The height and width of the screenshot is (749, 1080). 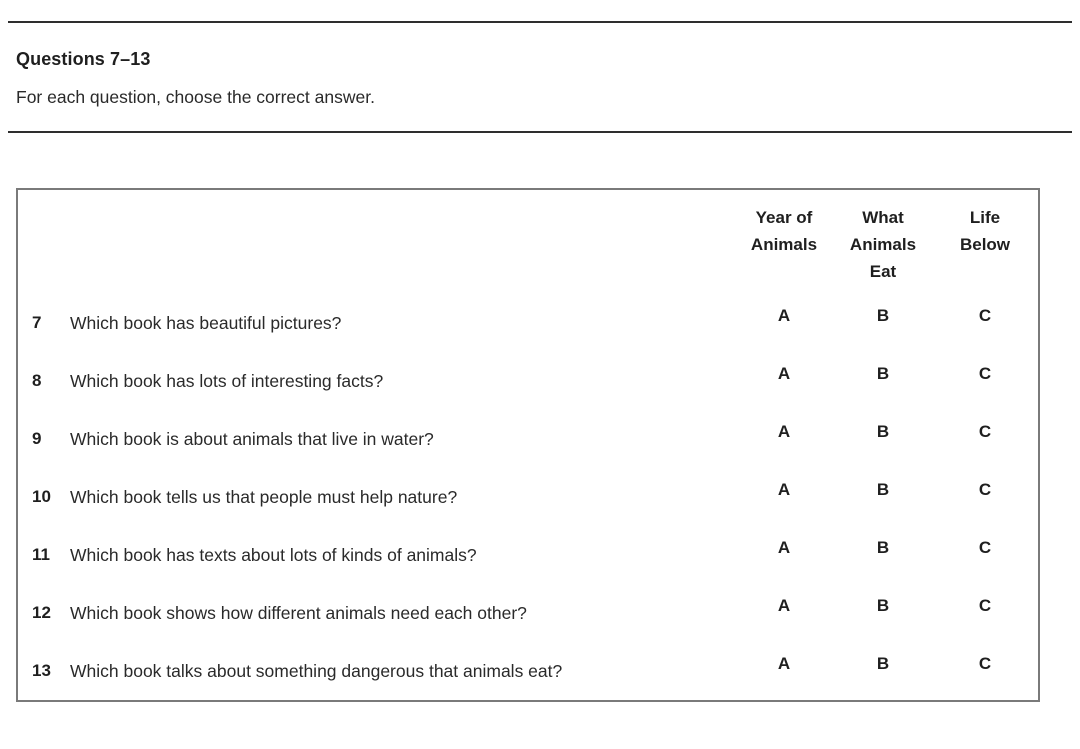 I want to click on question-number: 8, so click(x=37, y=380).